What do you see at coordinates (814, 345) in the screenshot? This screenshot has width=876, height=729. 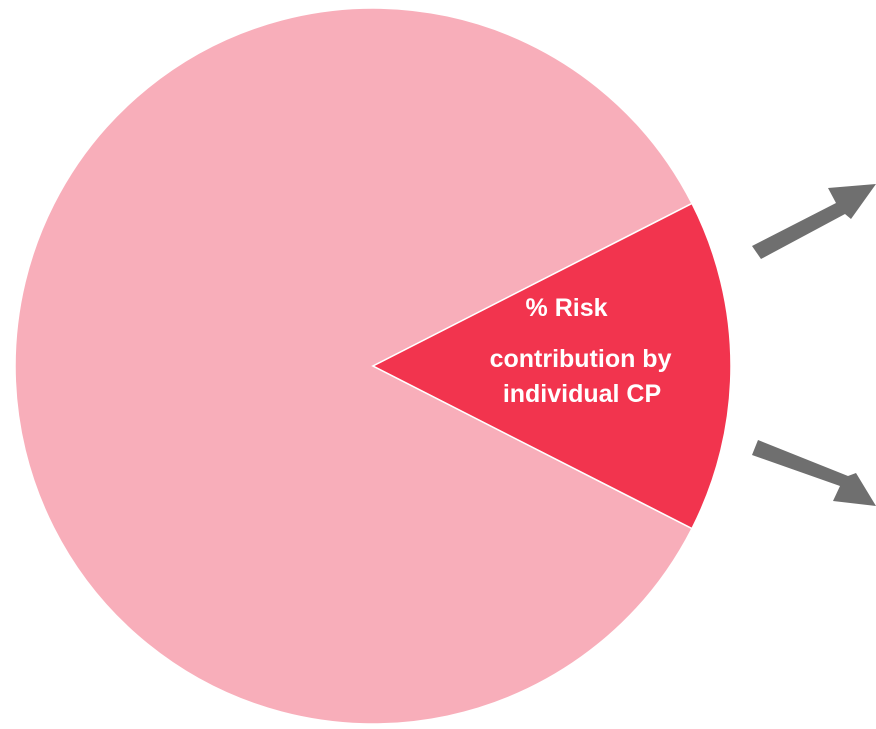 I see `arrows` at bounding box center [814, 345].